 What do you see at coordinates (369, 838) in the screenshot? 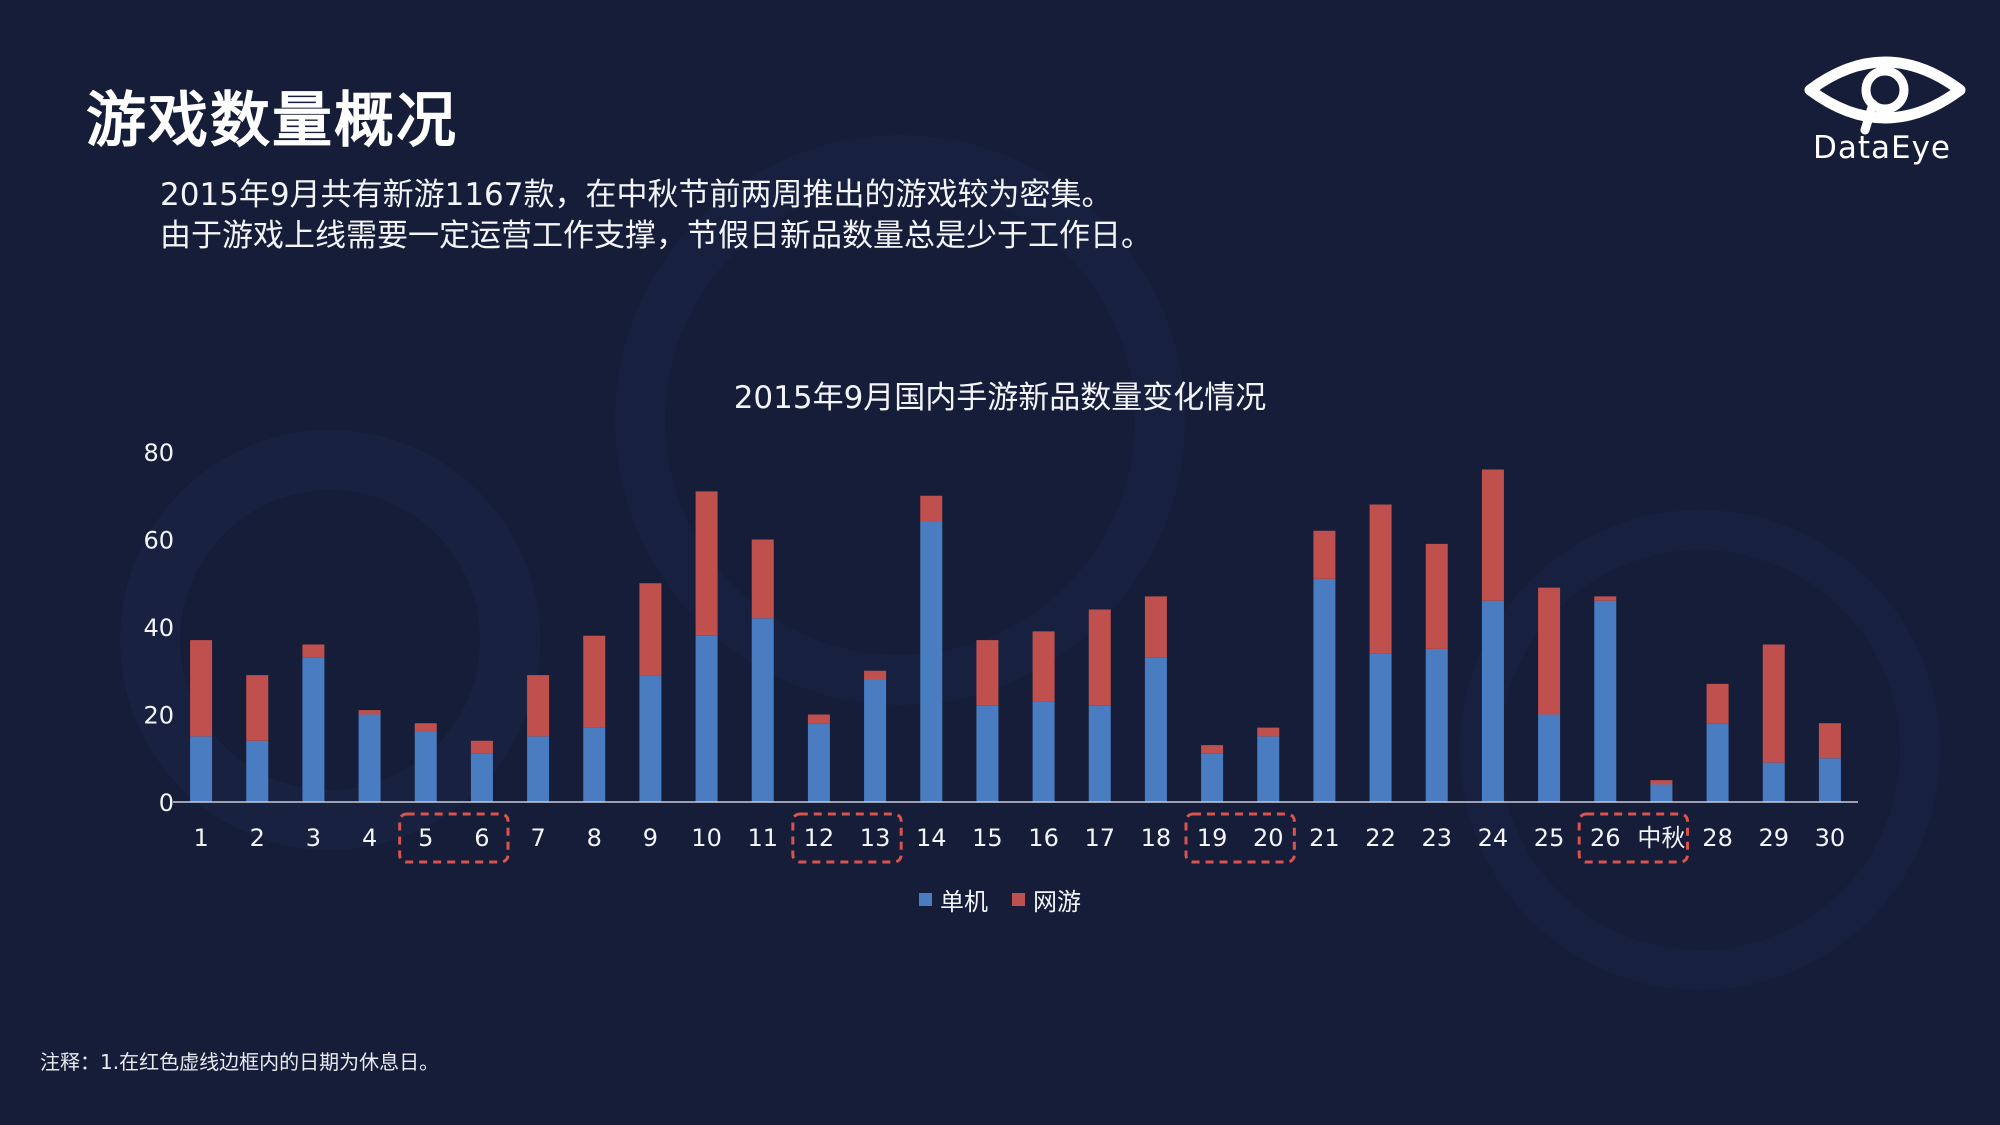
I see `x-tick-label: 4` at bounding box center [369, 838].